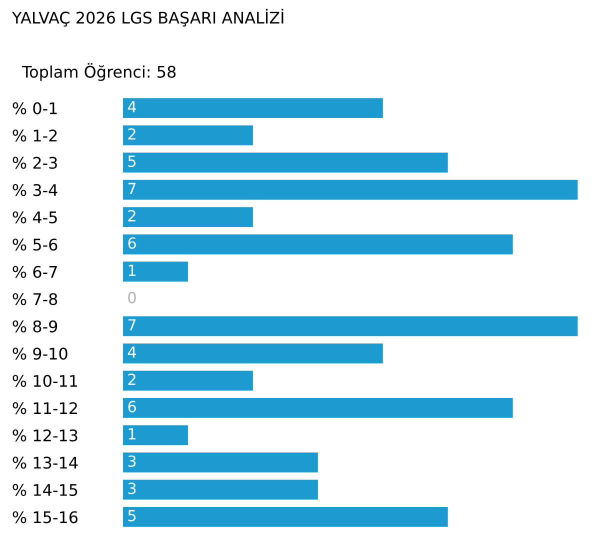 This screenshot has height=549, width=600. Describe the element at coordinates (35, 299) in the screenshot. I see `y-tick-label: % 7-8` at that location.